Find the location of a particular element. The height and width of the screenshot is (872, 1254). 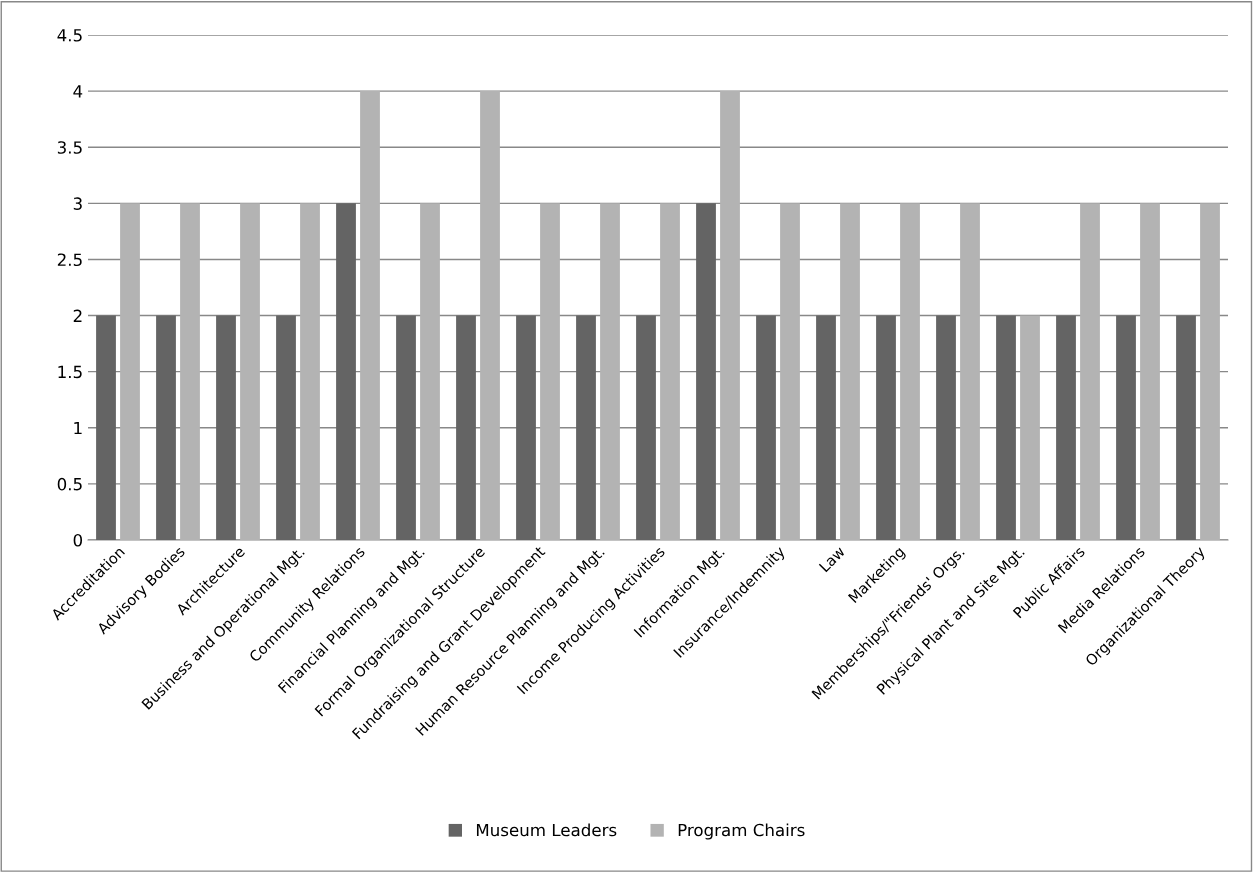

y-tick-label: 4 is located at coordinates (78, 91).